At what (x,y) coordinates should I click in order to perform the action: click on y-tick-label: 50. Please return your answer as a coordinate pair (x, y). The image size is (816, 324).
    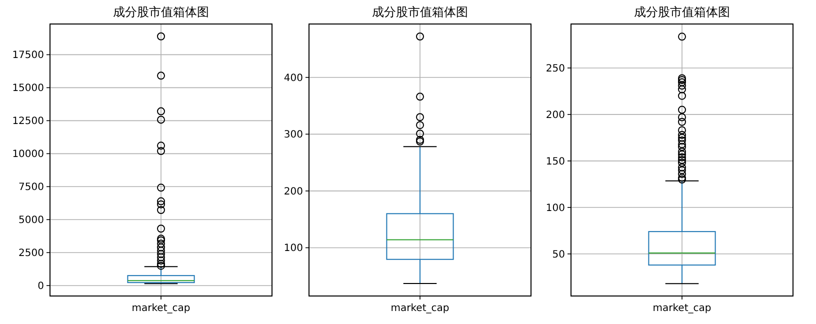
    Looking at the image, I should click on (558, 254).